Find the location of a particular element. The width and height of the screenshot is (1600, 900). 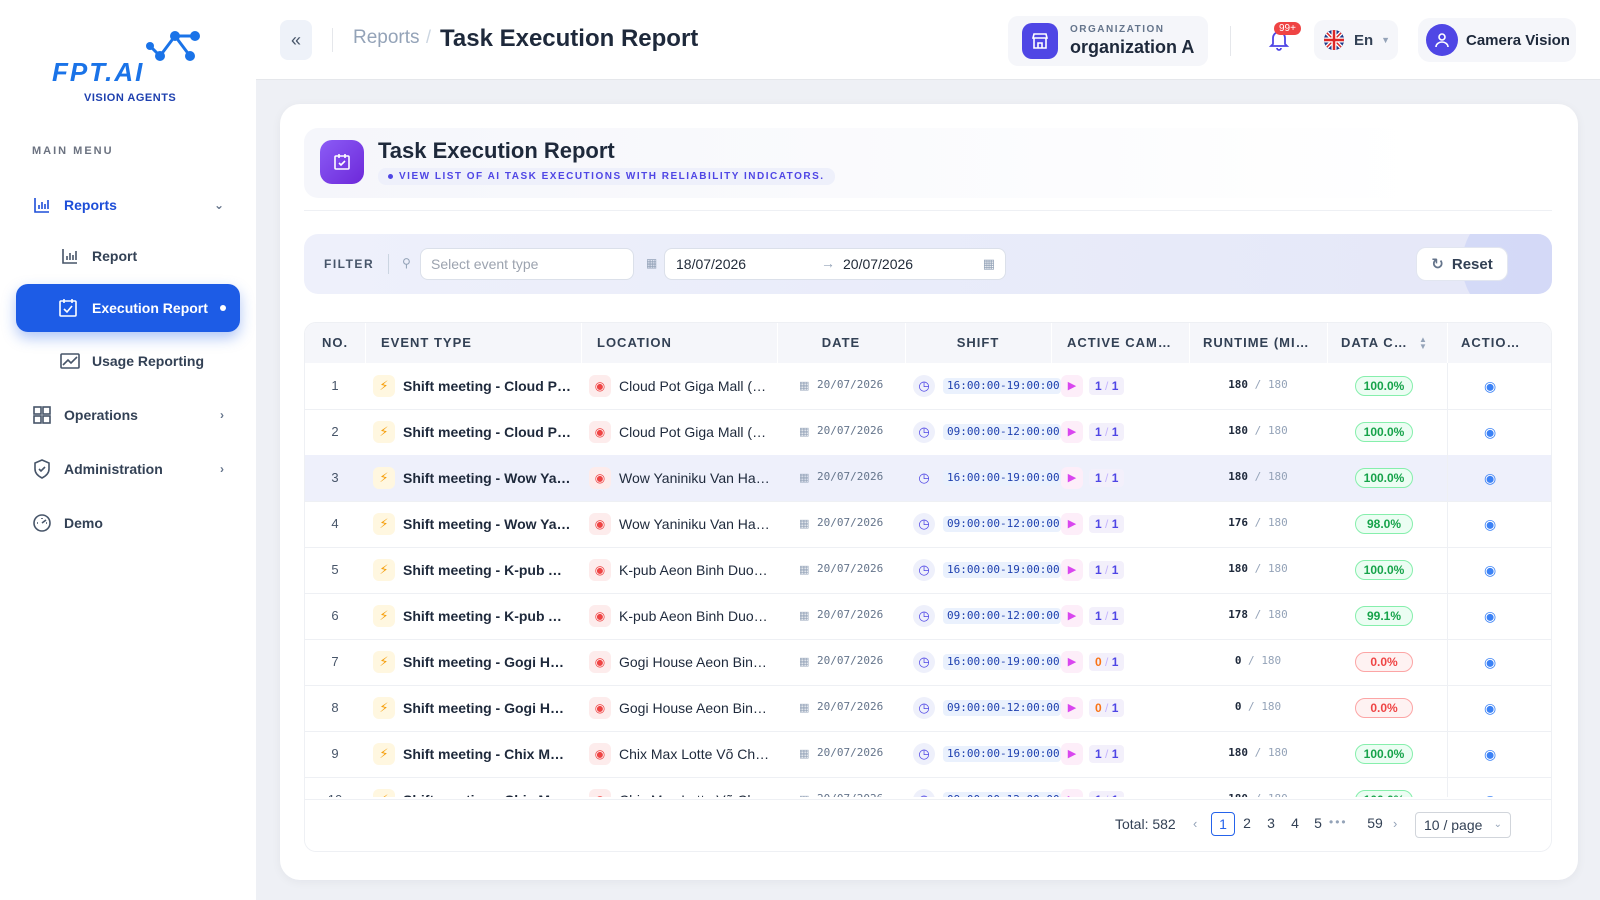

page-last: 59 is located at coordinates (1375, 823).